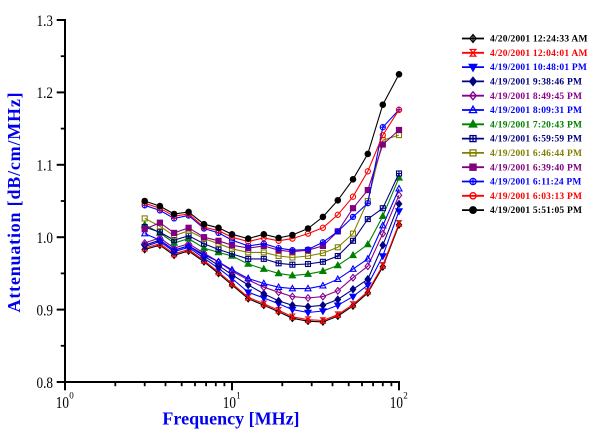  Describe the element at coordinates (536, 197) in the screenshot. I see `svg-text: 4/19/2001 6:03:13 PM` at that location.